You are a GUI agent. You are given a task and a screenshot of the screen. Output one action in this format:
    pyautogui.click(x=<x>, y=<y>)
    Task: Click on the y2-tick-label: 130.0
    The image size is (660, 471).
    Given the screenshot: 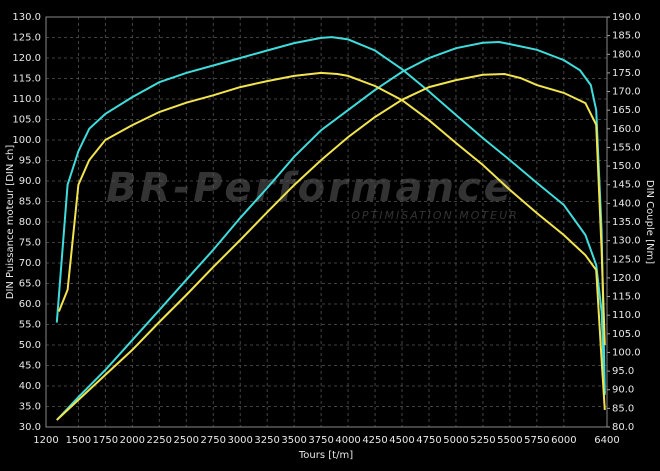 What is the action you would take?
    pyautogui.click(x=626, y=241)
    